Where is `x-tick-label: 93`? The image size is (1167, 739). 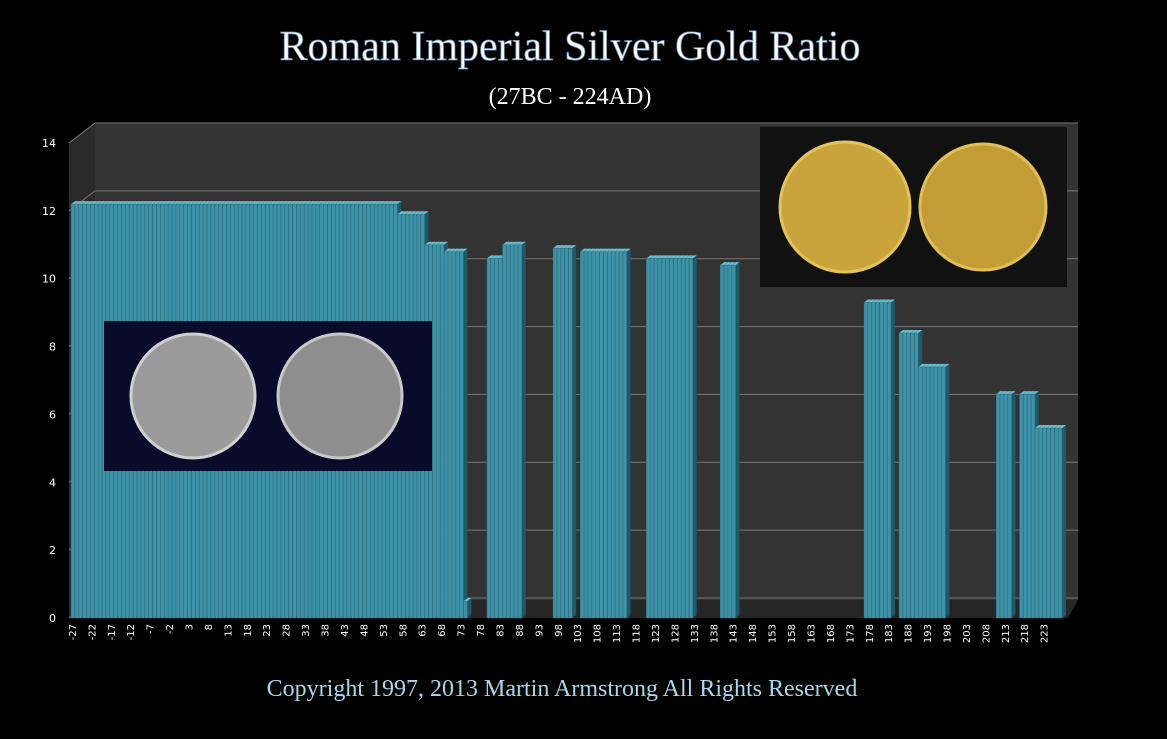 x-tick-label: 93 is located at coordinates (539, 630).